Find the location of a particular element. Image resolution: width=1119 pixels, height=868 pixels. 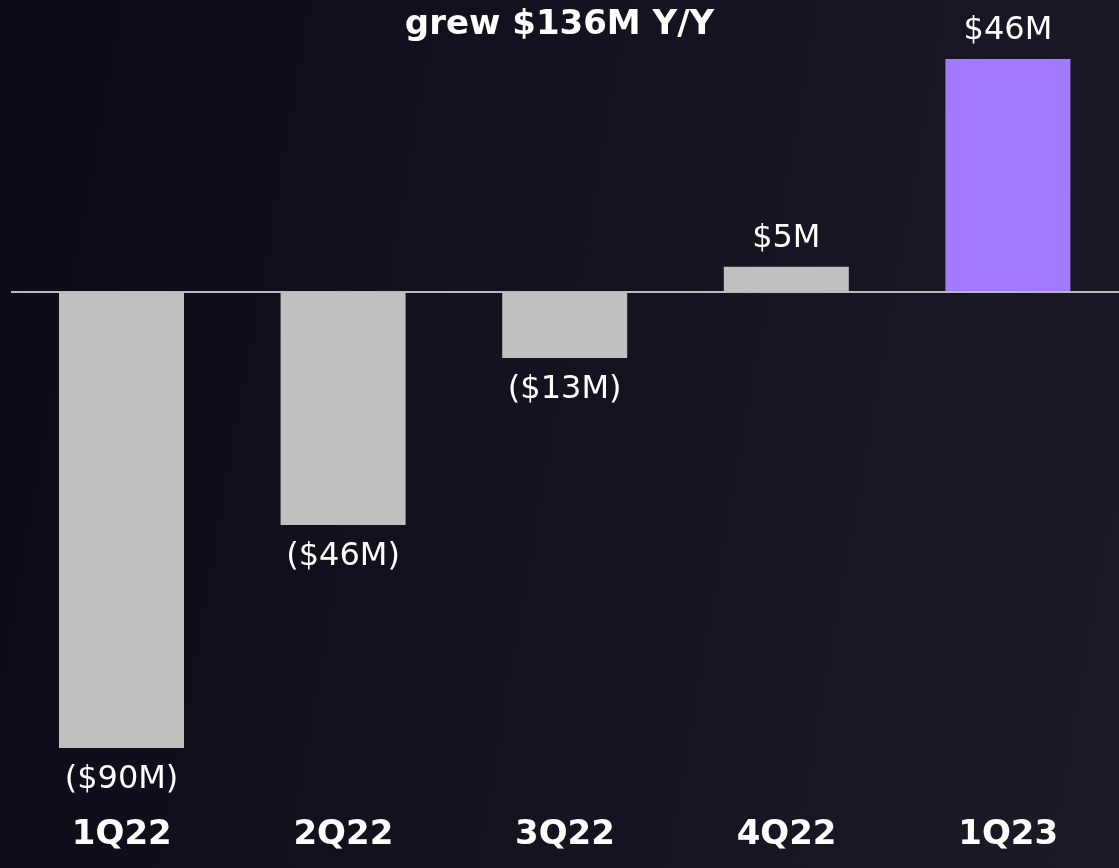

x-tick-label: 4Q22 is located at coordinates (786, 832).